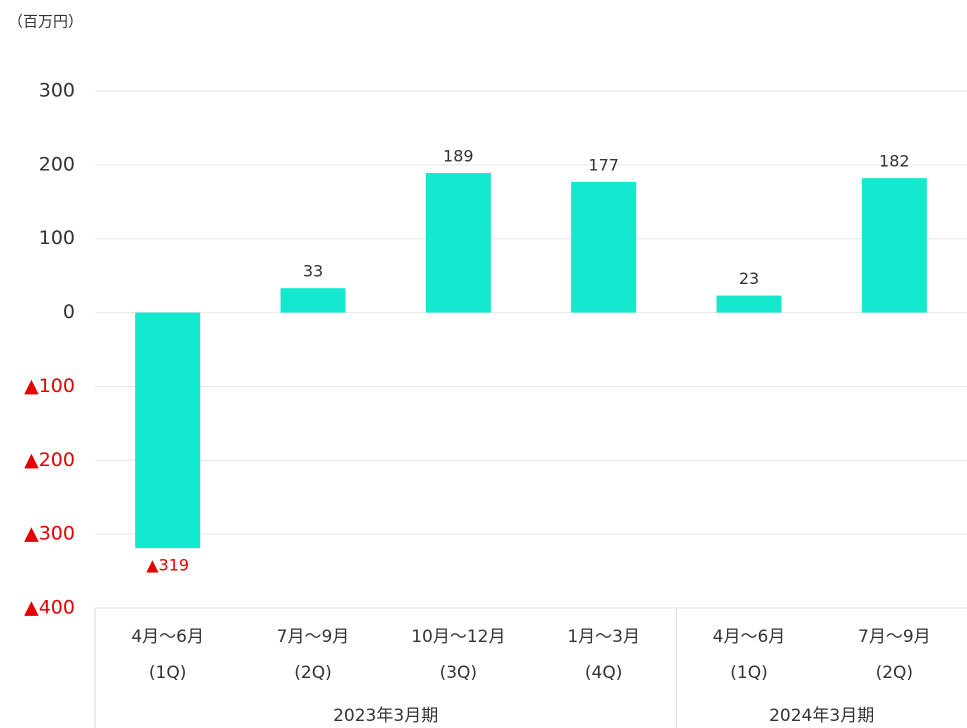 Image resolution: width=967 pixels, height=728 pixels. Describe the element at coordinates (458, 155) in the screenshot. I see `data-label: 189` at that location.